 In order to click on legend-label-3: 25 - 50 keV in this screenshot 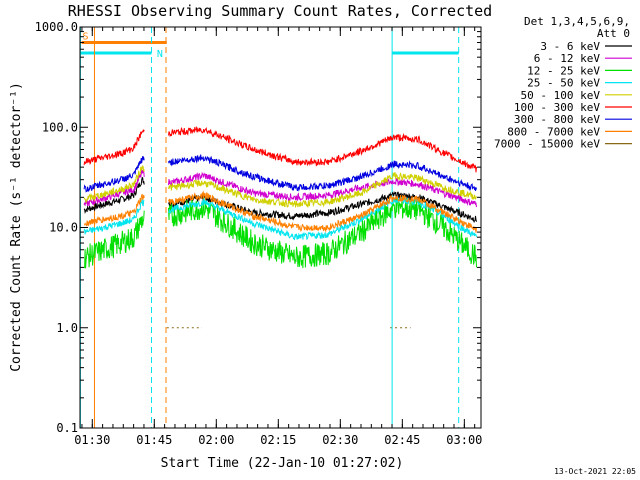, I will do `click(563, 83)`.